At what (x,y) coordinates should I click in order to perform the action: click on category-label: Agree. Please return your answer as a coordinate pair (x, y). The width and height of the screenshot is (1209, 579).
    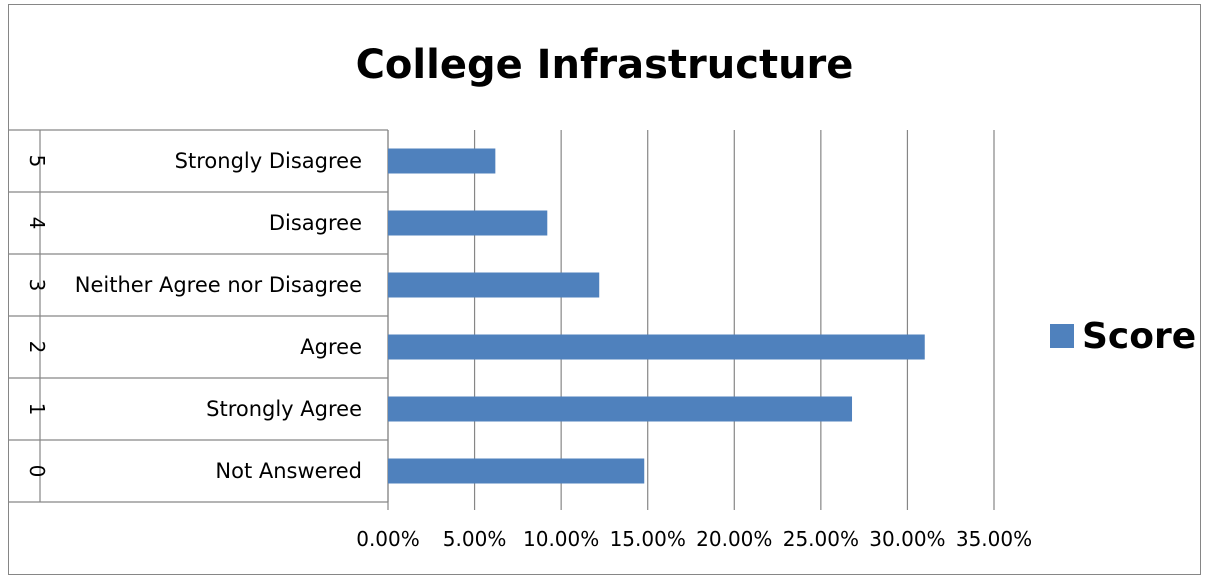
    Looking at the image, I should click on (331, 347).